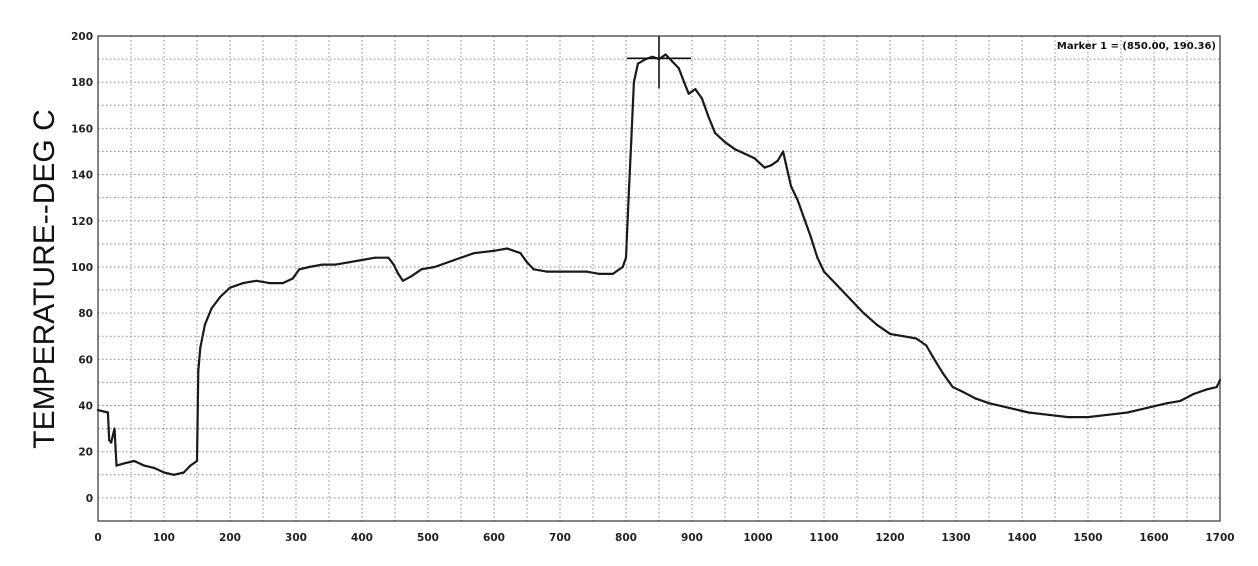  I want to click on x-tick-label: 800, so click(626, 538).